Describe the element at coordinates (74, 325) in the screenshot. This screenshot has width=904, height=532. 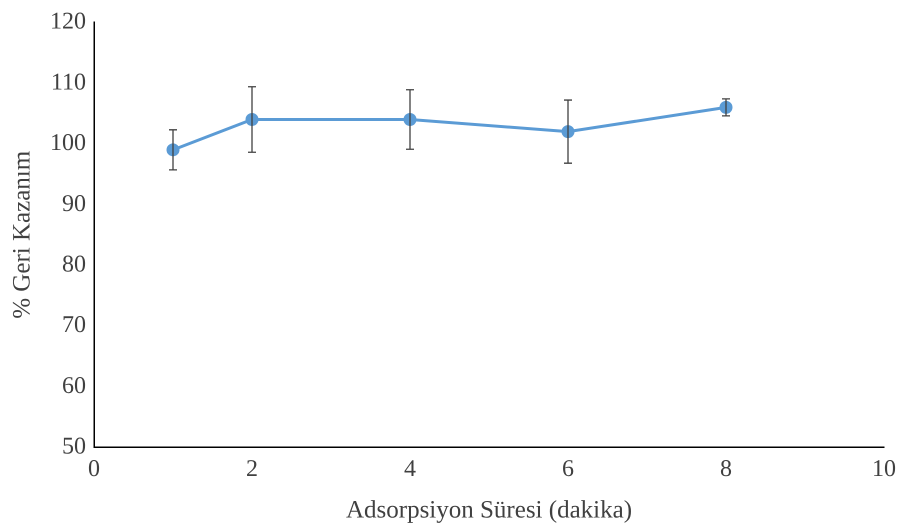
I see `y-tick-label: 70` at that location.